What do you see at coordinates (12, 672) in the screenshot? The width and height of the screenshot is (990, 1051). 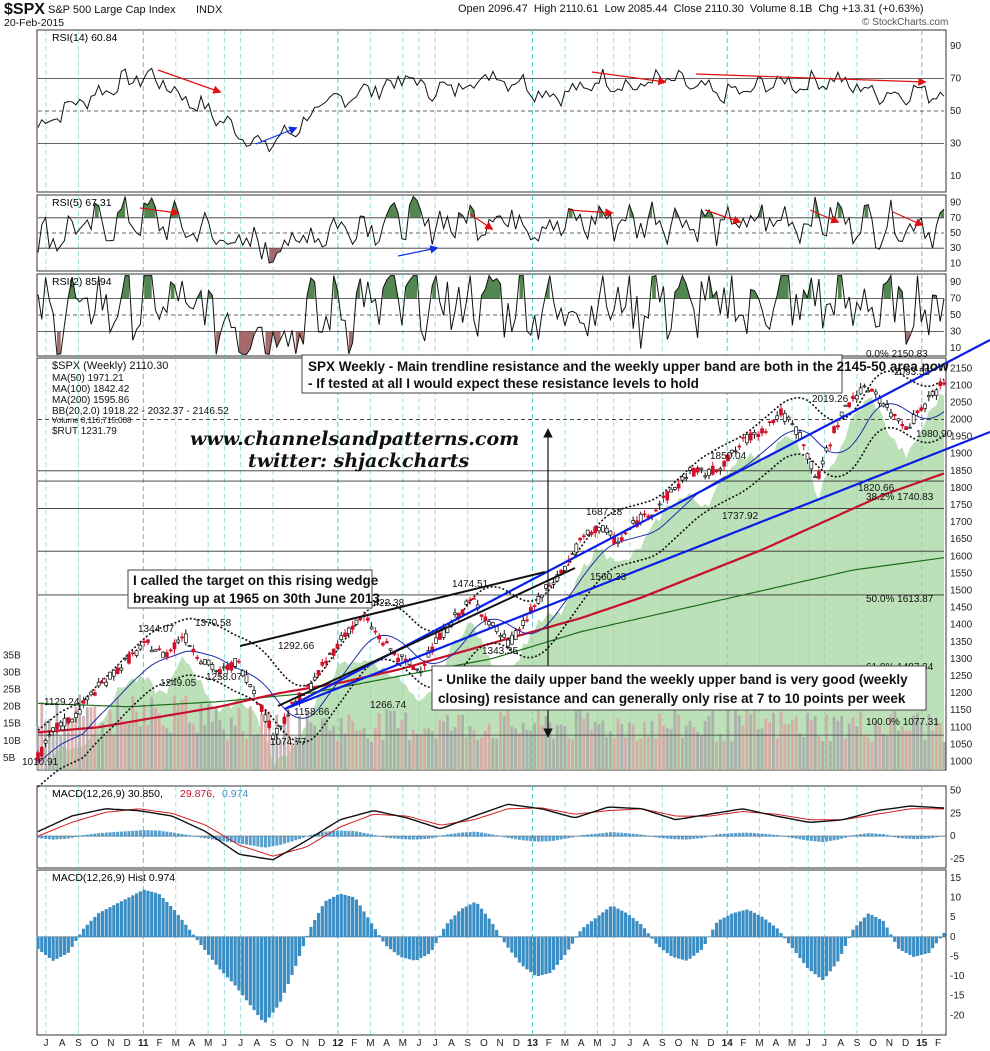 I see `volume-tick: 30B` at bounding box center [12, 672].